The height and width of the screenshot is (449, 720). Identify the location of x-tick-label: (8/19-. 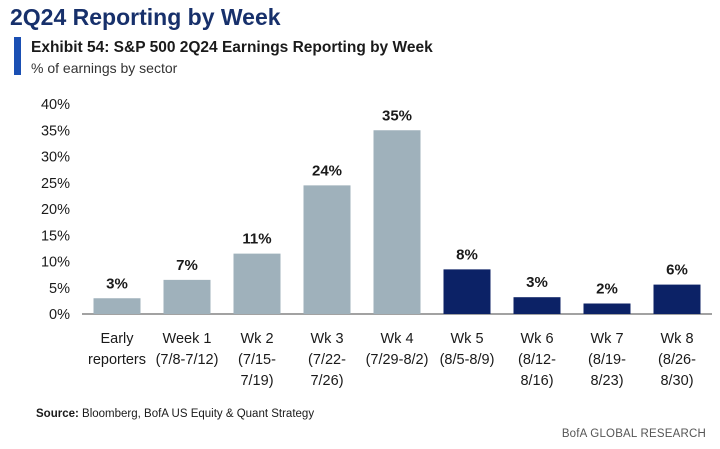
(607, 360).